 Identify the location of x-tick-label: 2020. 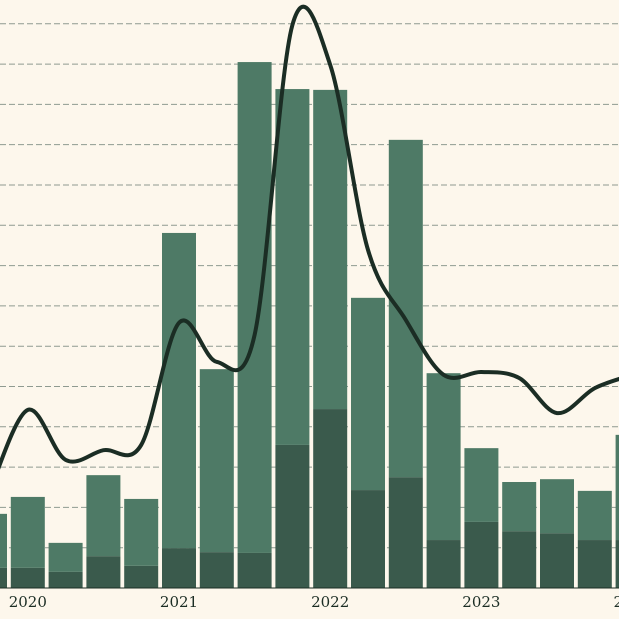
(28, 602).